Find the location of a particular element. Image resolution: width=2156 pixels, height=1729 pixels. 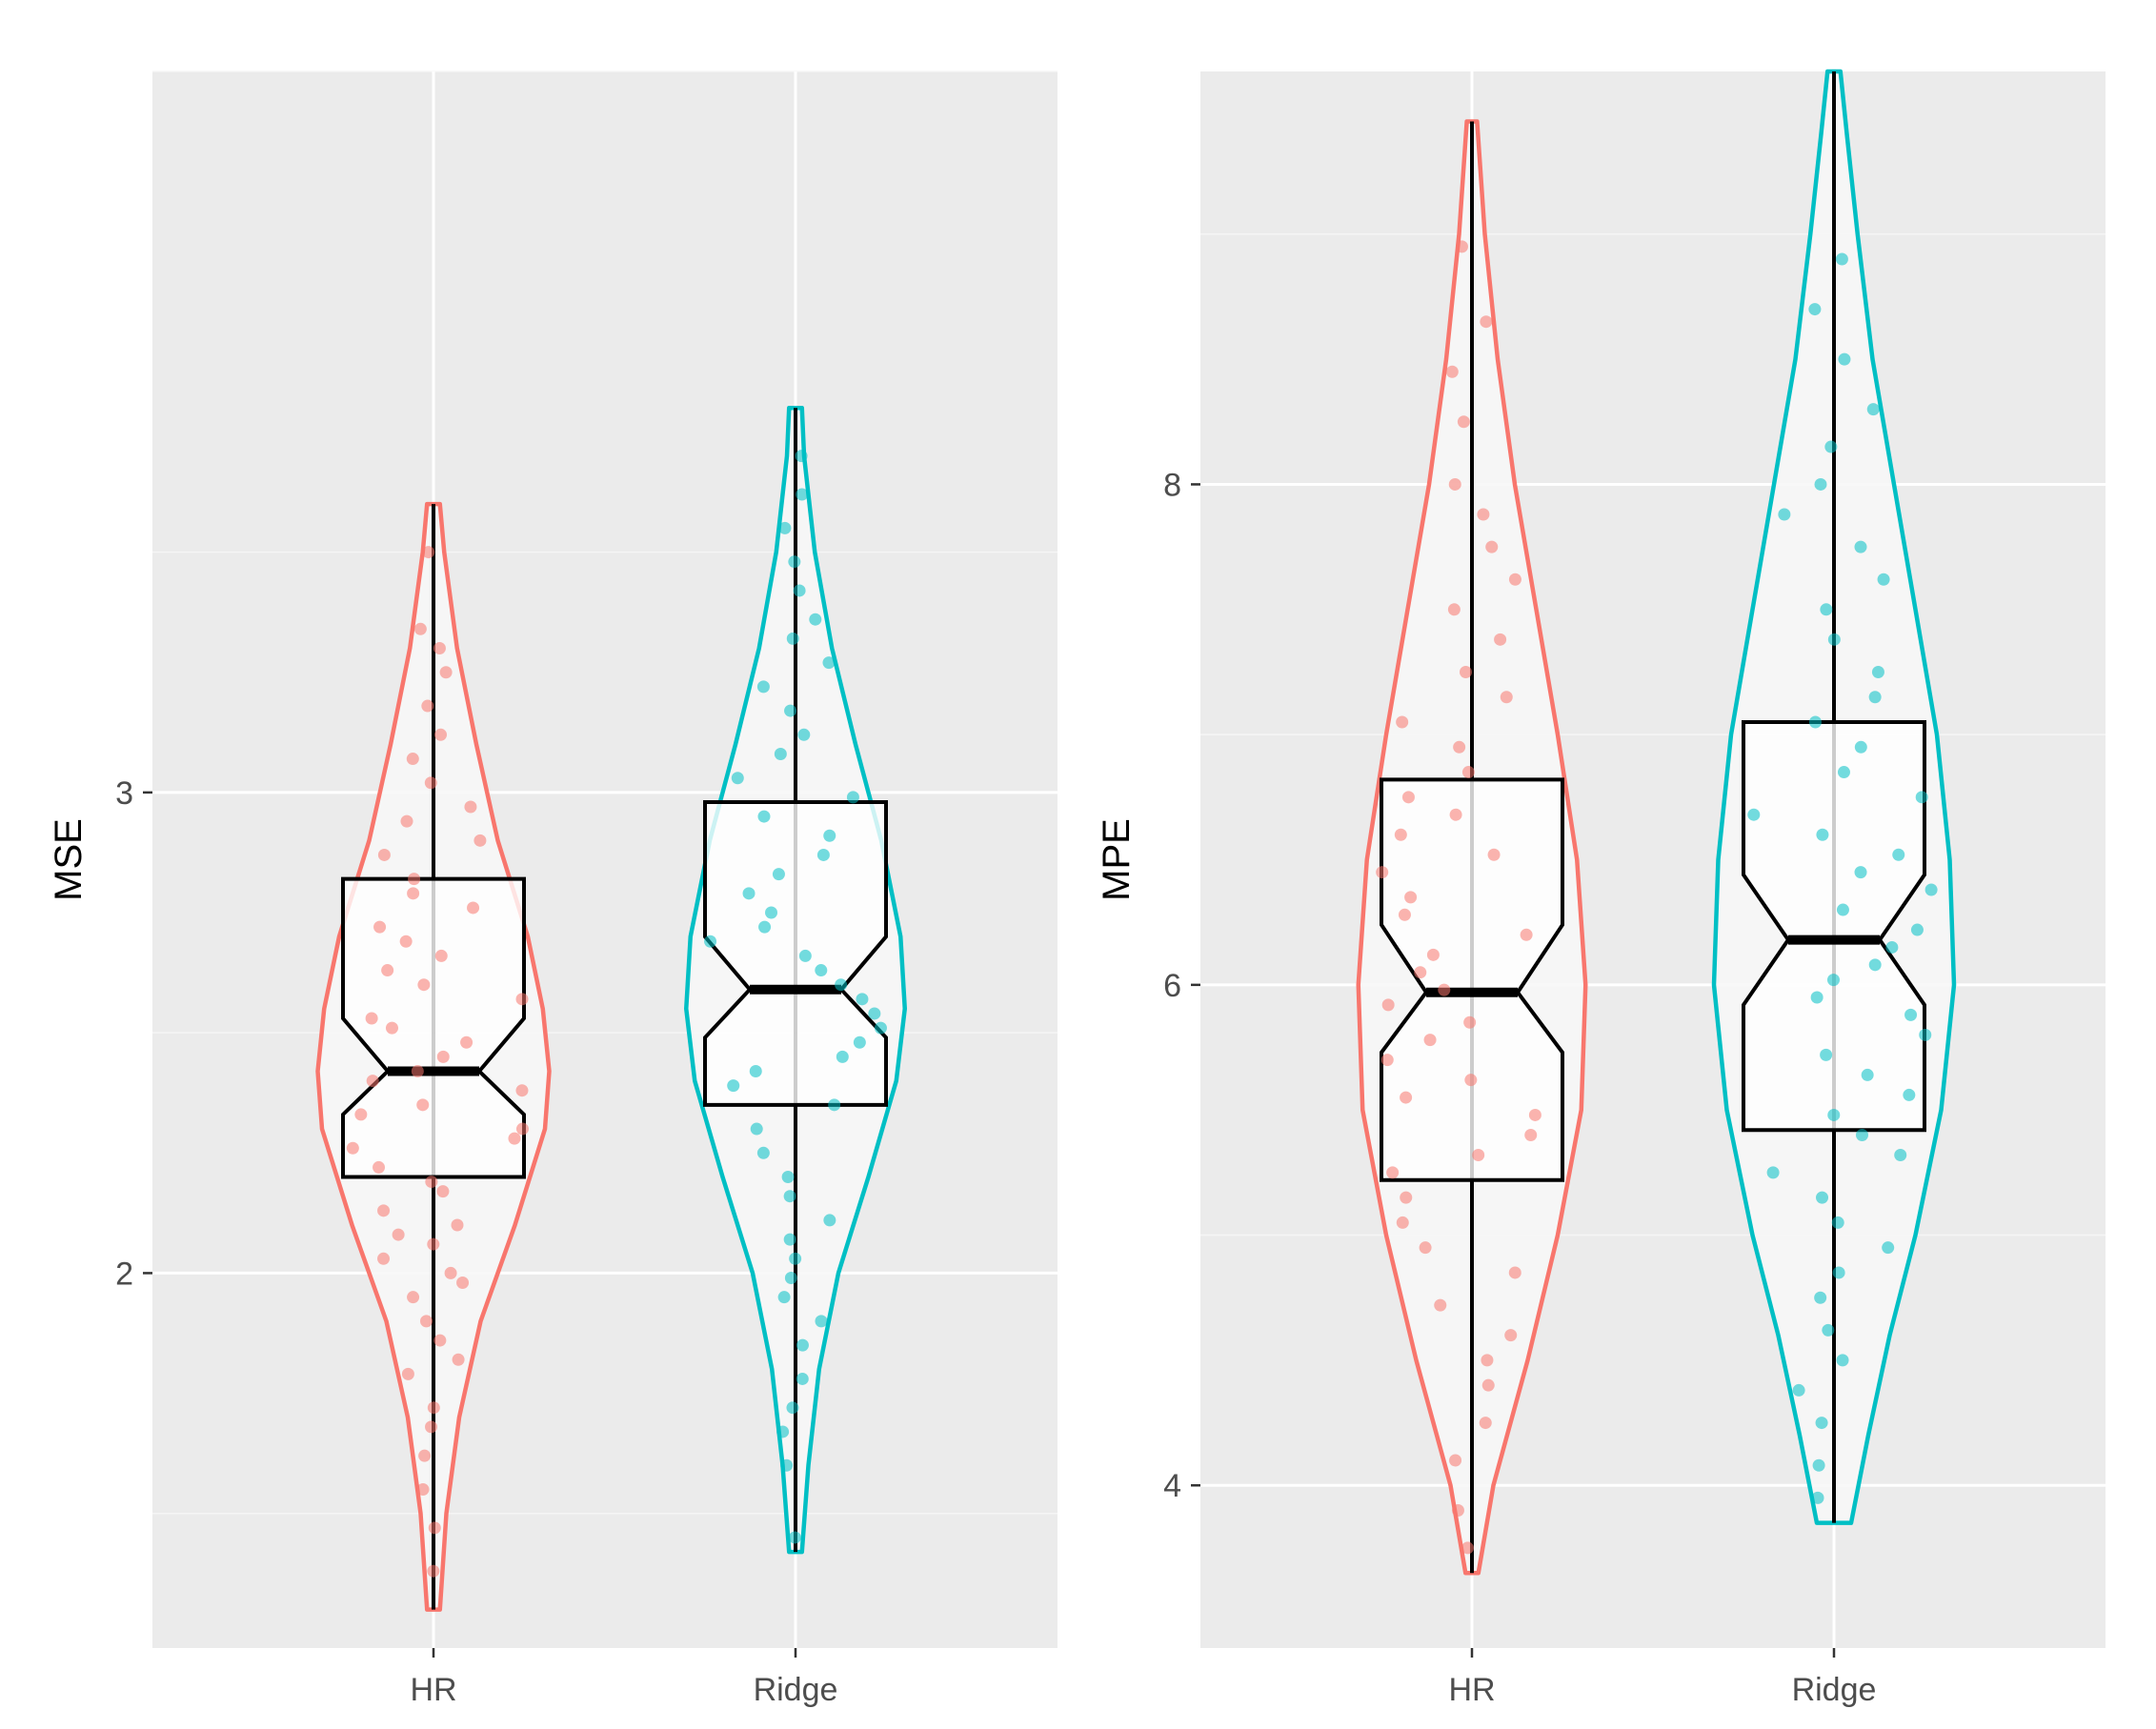

y-axis-title: MPE is located at coordinates (1117, 860).